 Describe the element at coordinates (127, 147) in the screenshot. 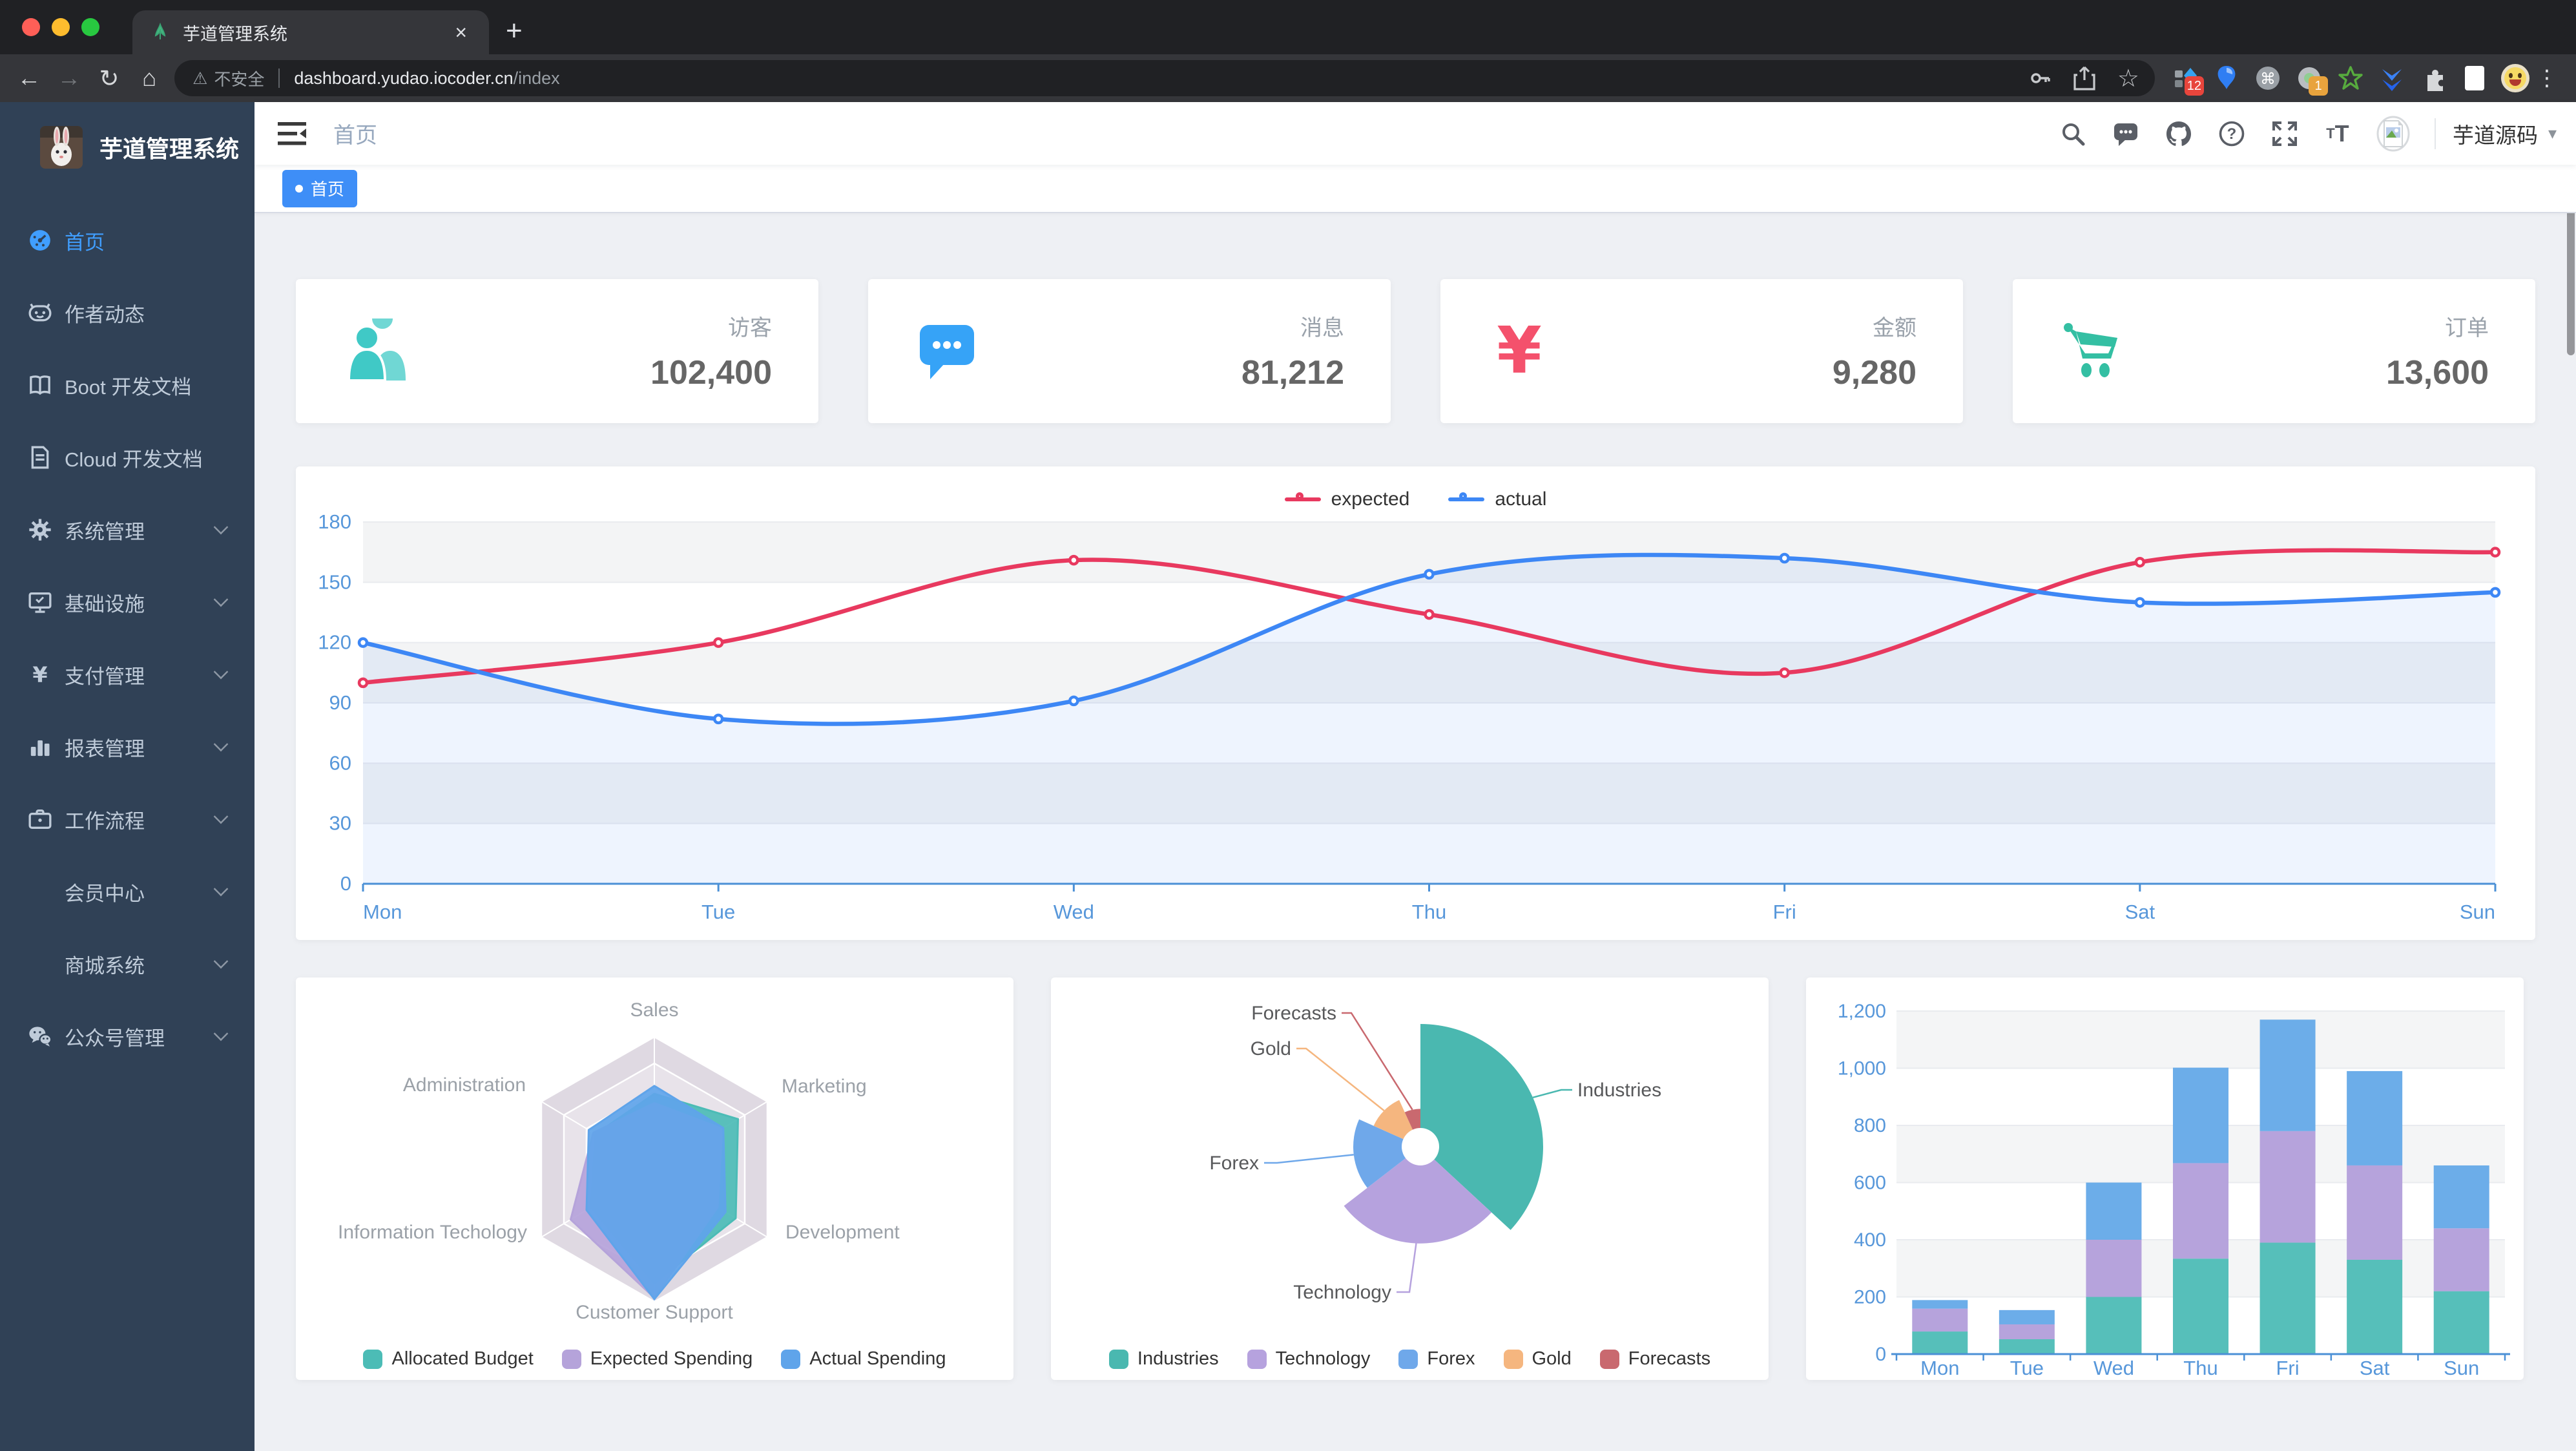

I see `sidebar-logo: 芋道管理系统` at that location.